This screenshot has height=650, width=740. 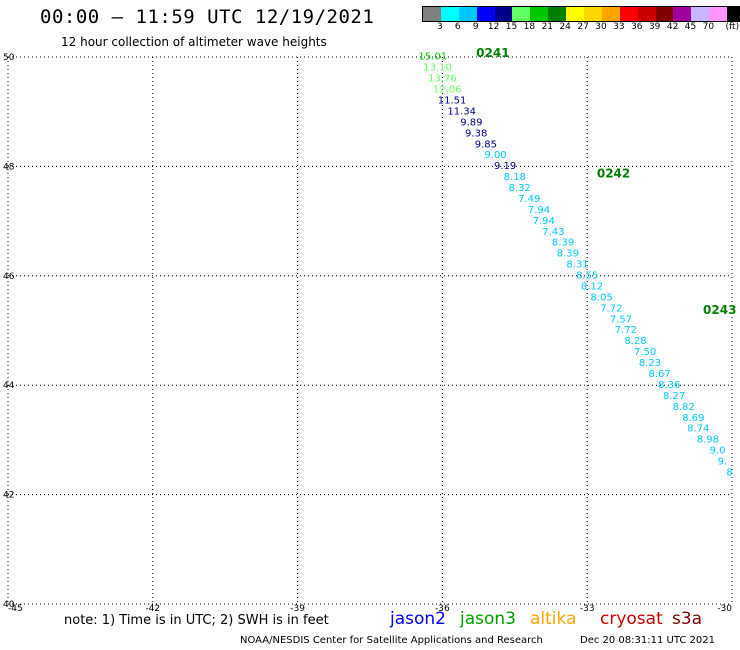 I want to click on color-scale-labels: 3 6 9 12 15 18 21 24 27 30 33 36 39 42 45 70 (ft), so click(x=581, y=28).